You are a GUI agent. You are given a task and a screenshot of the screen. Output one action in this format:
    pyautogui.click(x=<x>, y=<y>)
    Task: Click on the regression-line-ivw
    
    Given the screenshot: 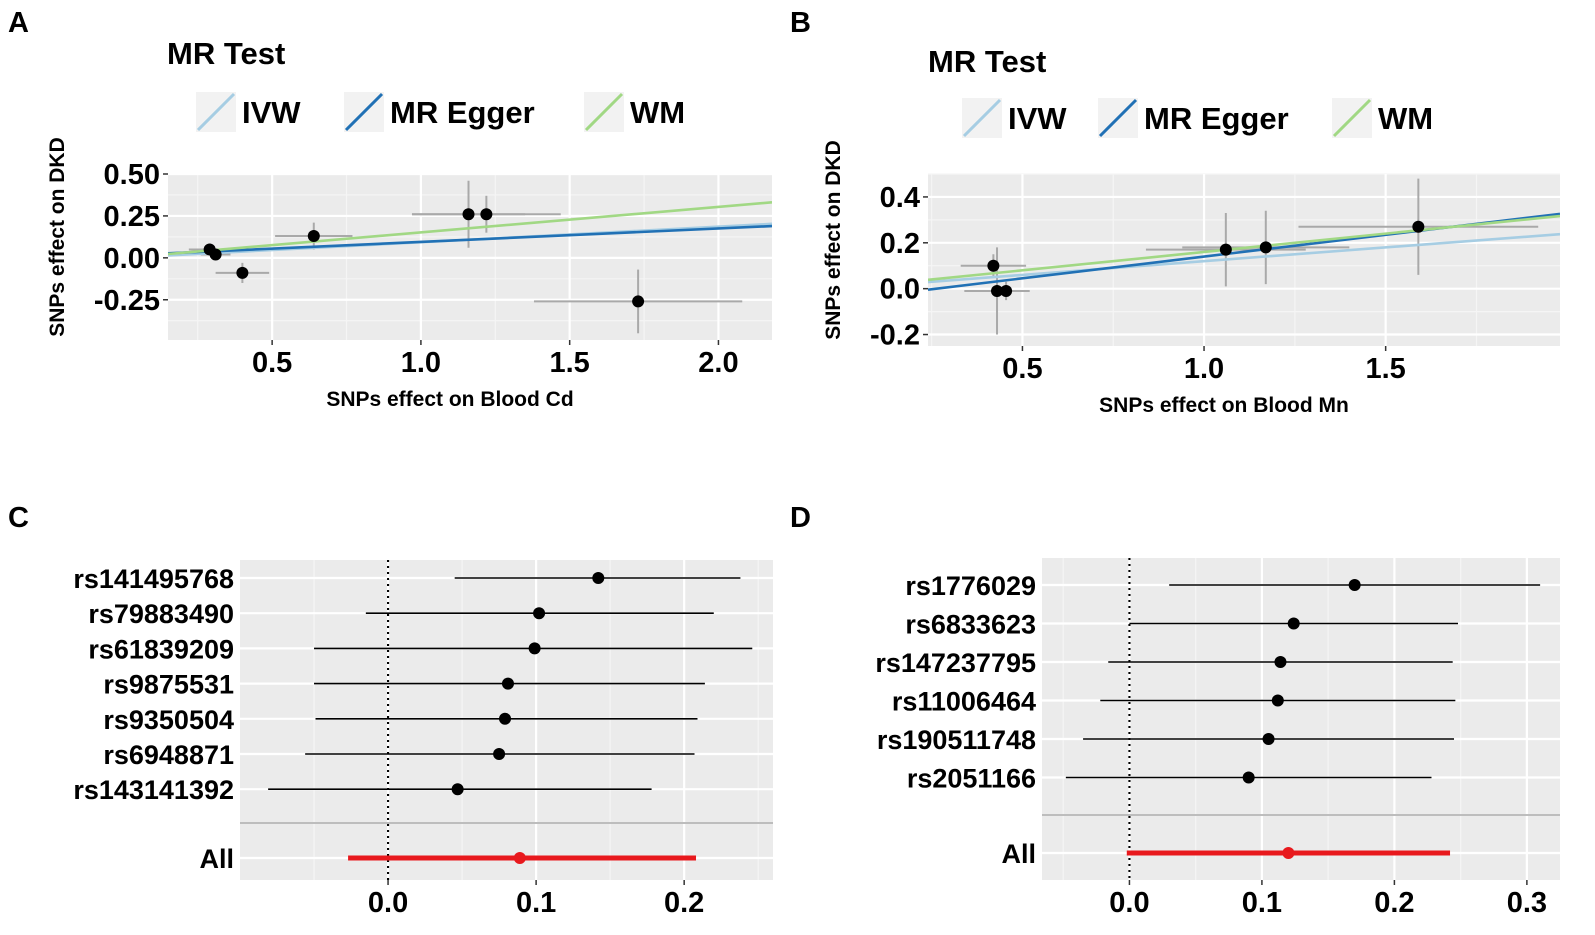 What is the action you would take?
    pyautogui.click(x=1244, y=258)
    